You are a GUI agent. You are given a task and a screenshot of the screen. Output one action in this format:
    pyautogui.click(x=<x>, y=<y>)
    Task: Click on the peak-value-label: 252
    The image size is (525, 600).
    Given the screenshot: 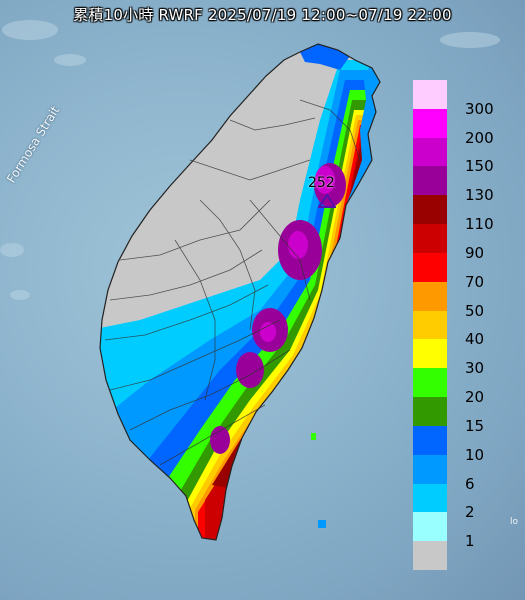 What is the action you would take?
    pyautogui.click(x=321, y=183)
    